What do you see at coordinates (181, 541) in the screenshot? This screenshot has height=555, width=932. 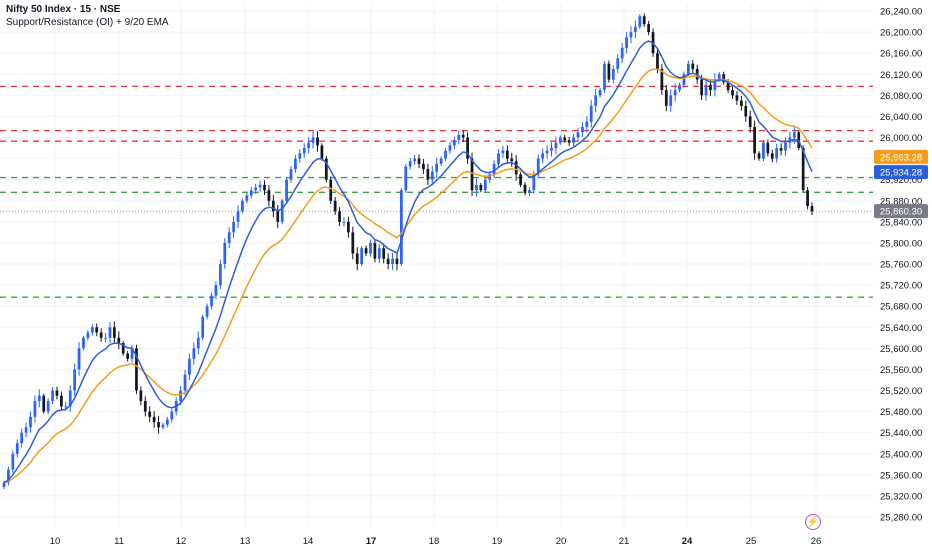 I see `x-tick-label: 12` at bounding box center [181, 541].